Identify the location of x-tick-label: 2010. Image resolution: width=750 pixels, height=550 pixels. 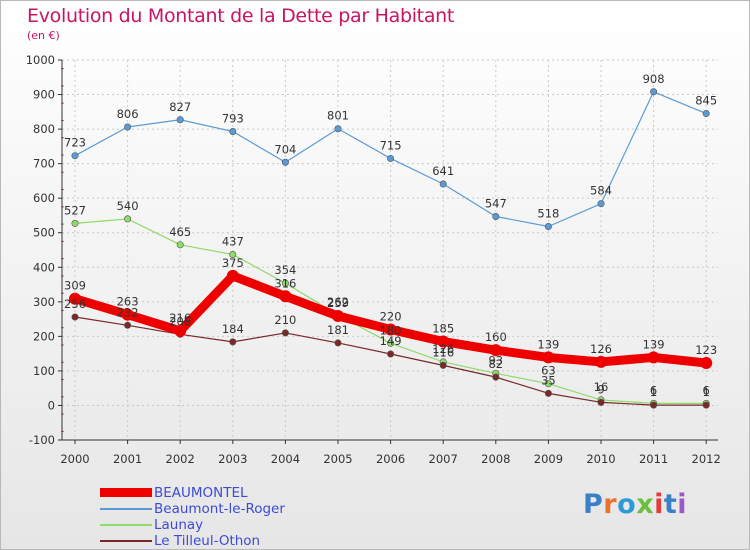
(600, 459).